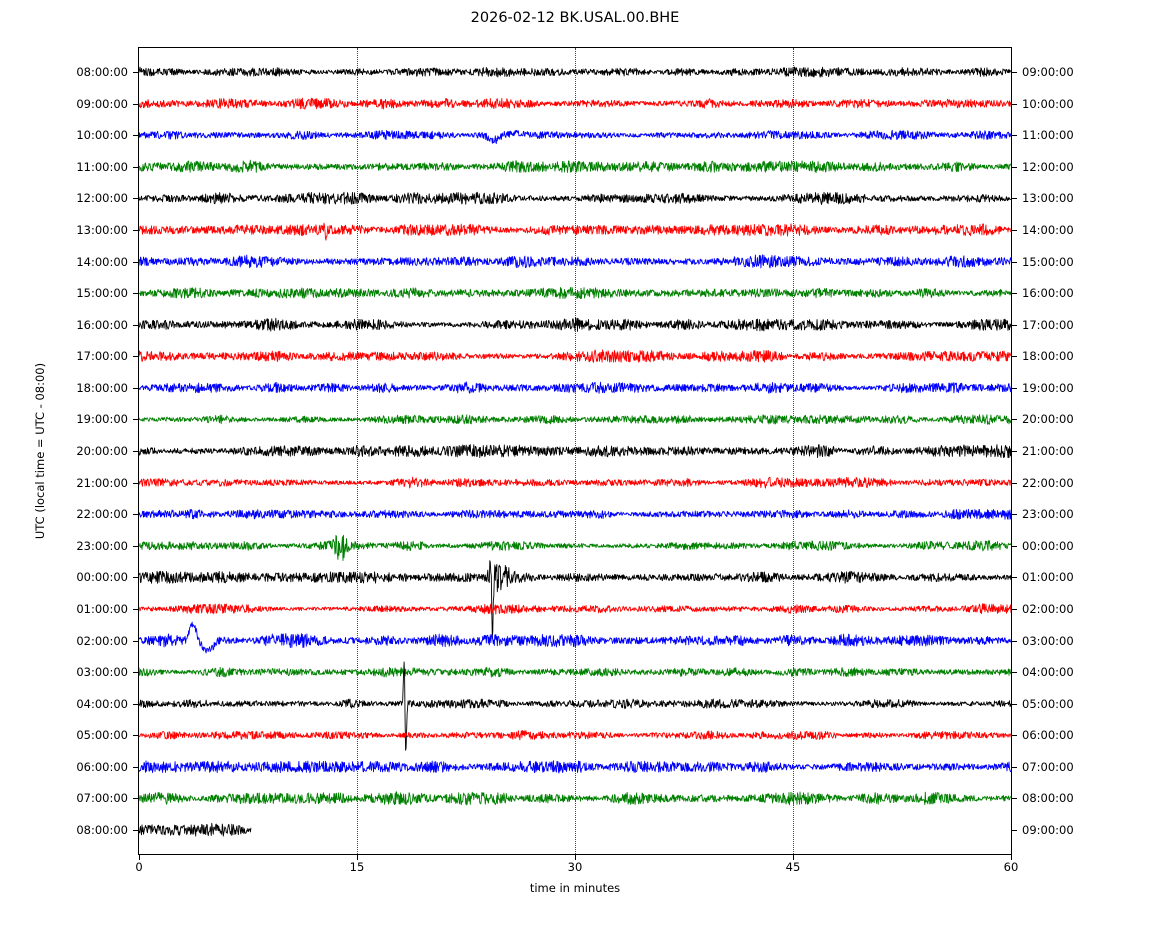 Image resolution: width=1150 pixels, height=950 pixels. What do you see at coordinates (102, 545) in the screenshot?
I see `utc-time-label: 23:00:00` at bounding box center [102, 545].